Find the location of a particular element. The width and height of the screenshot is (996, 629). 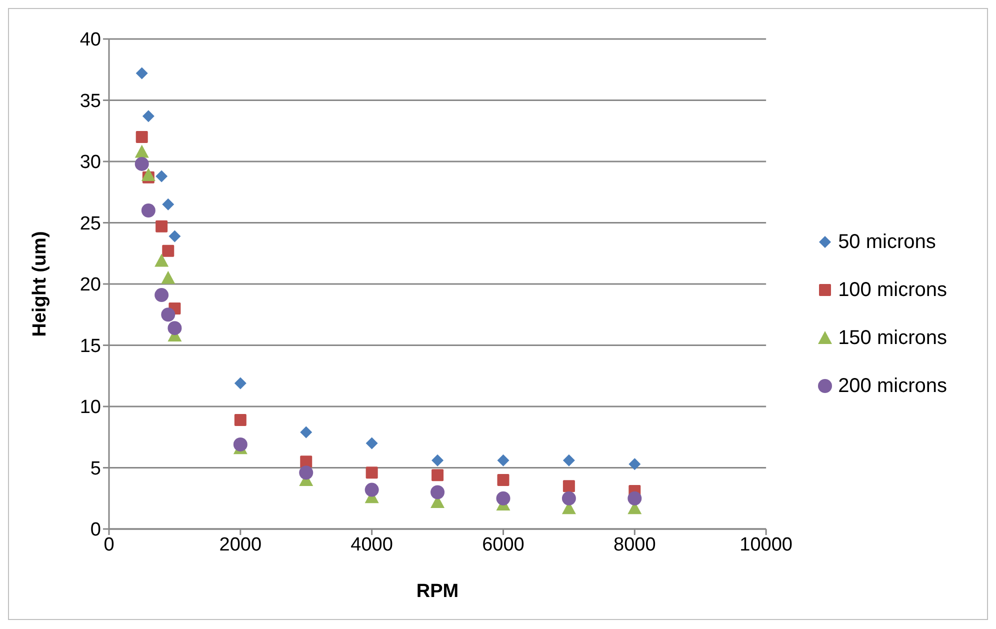

y-tick-label: 30 is located at coordinates (90, 163).